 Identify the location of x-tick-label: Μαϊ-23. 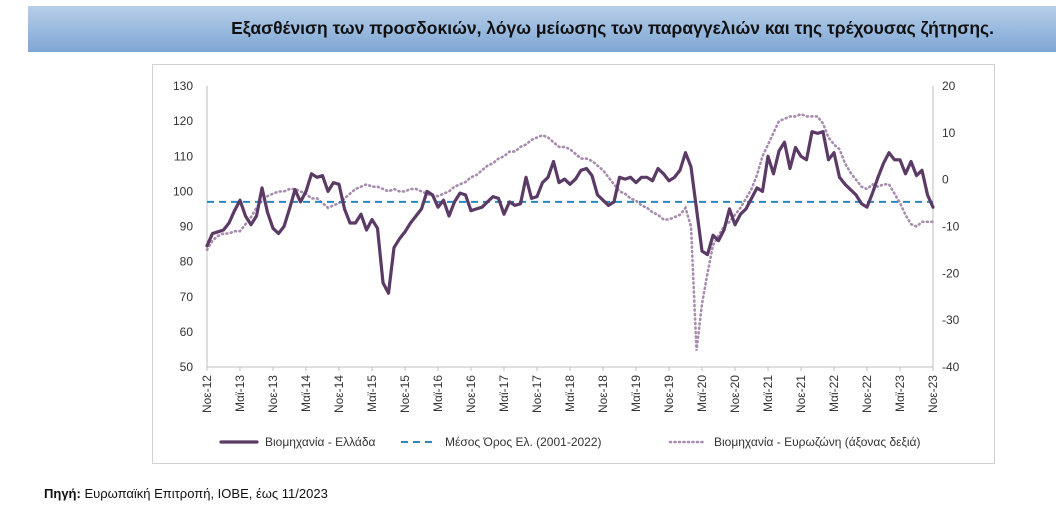
(900, 393).